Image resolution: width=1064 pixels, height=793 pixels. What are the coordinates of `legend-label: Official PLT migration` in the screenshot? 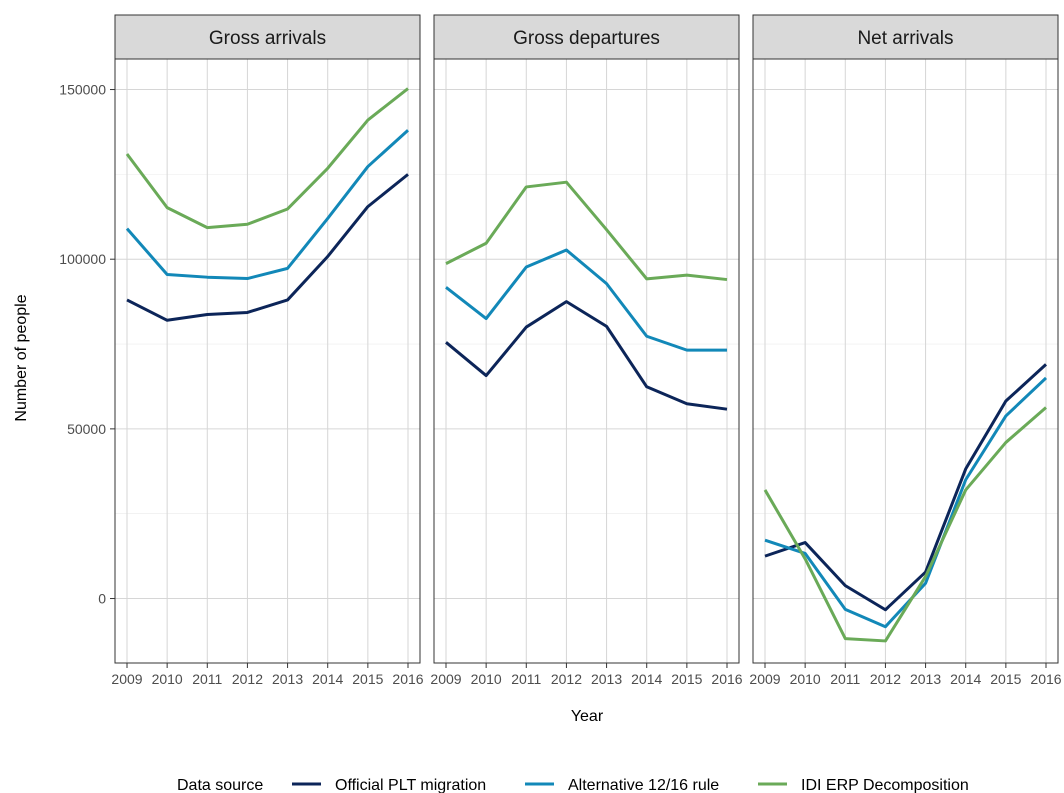 It's located at (410, 785).